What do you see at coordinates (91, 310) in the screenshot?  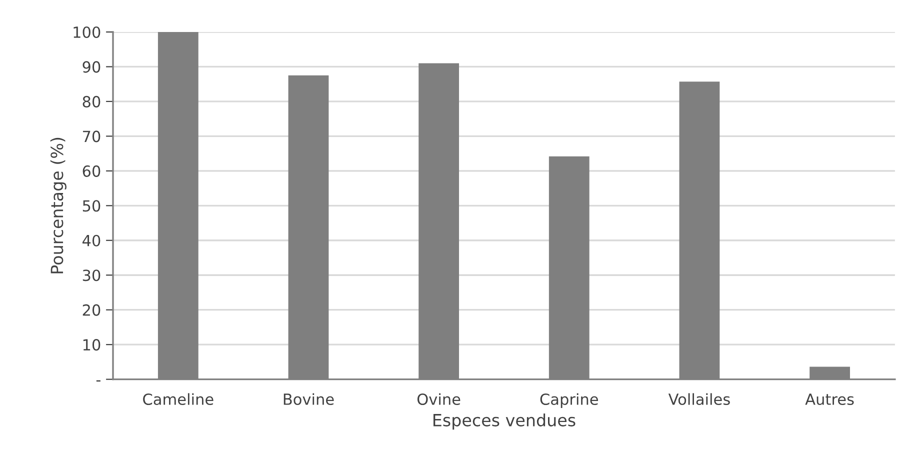 I see `y-tick-label: 20` at bounding box center [91, 310].